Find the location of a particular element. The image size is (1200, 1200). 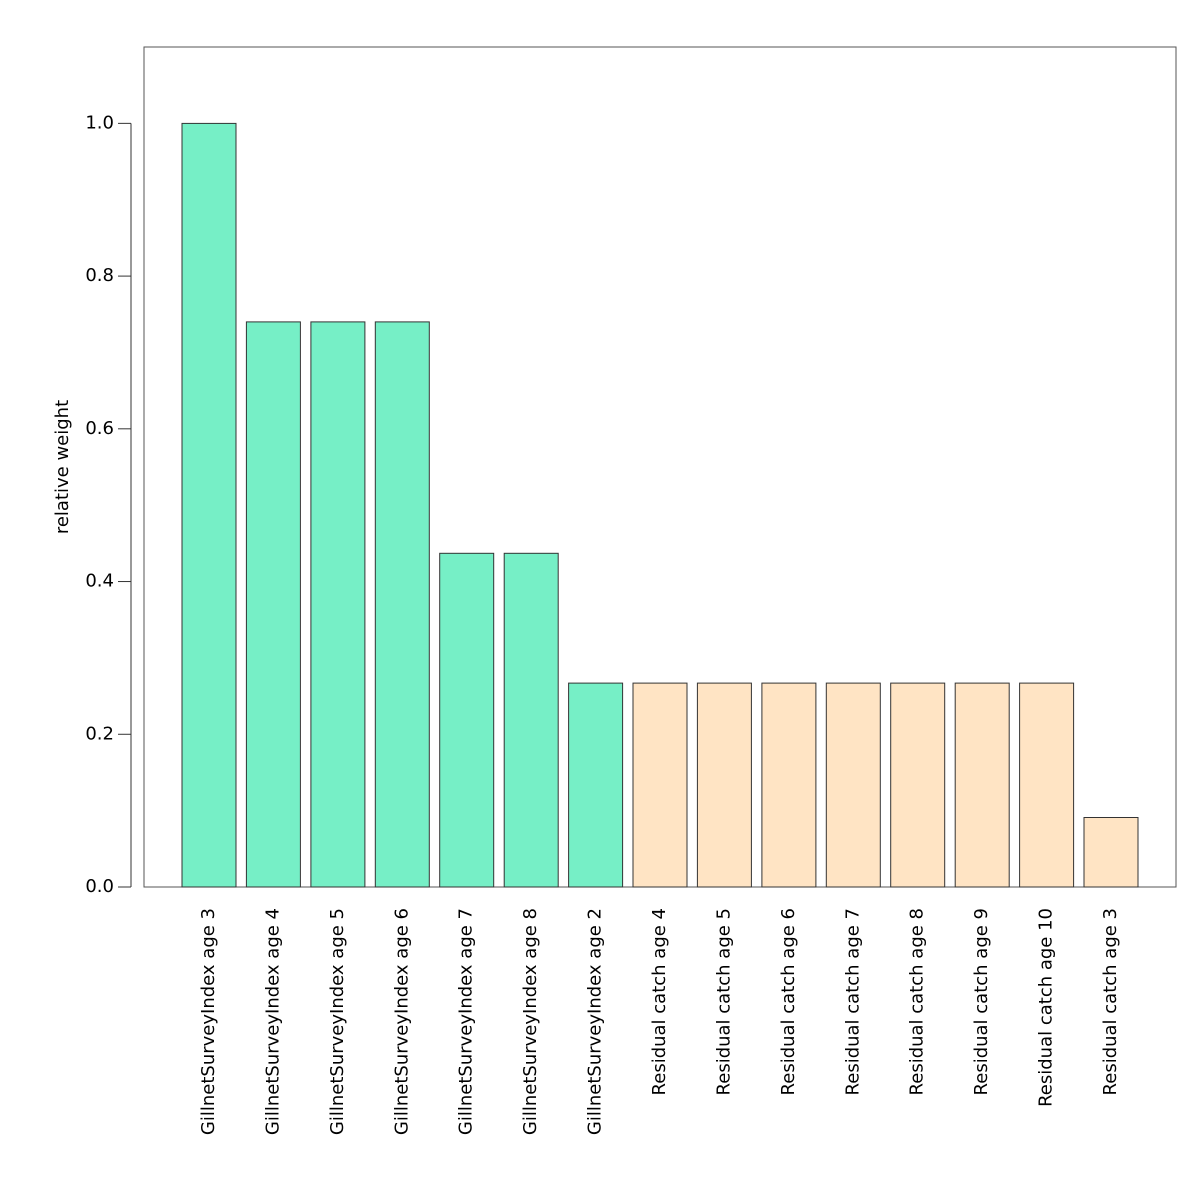

y-tick-label: 0.8 is located at coordinates (99, 275).